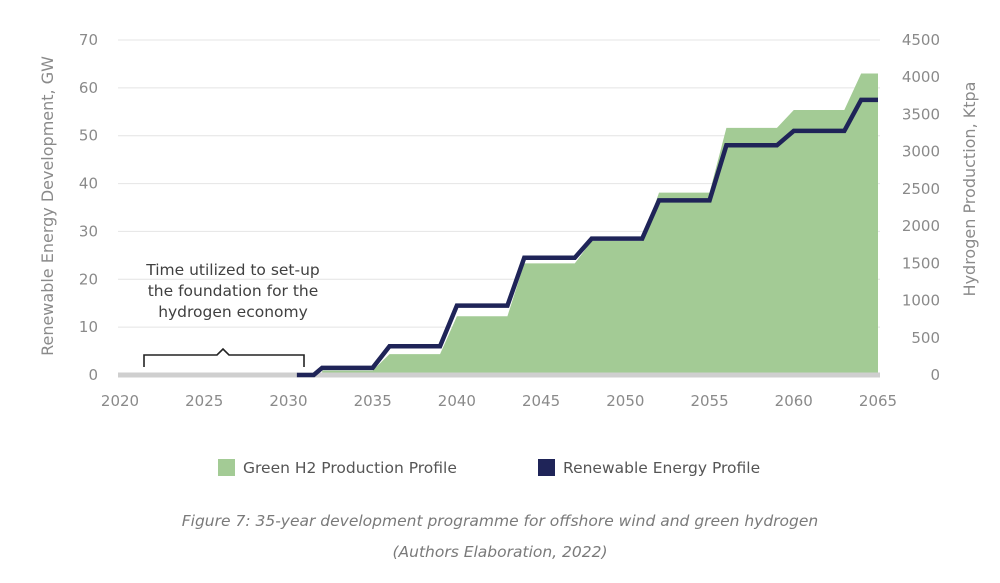 This screenshot has height=583, width=1000. Describe the element at coordinates (921, 40) in the screenshot. I see `y-right-tick-label: 4500` at that location.